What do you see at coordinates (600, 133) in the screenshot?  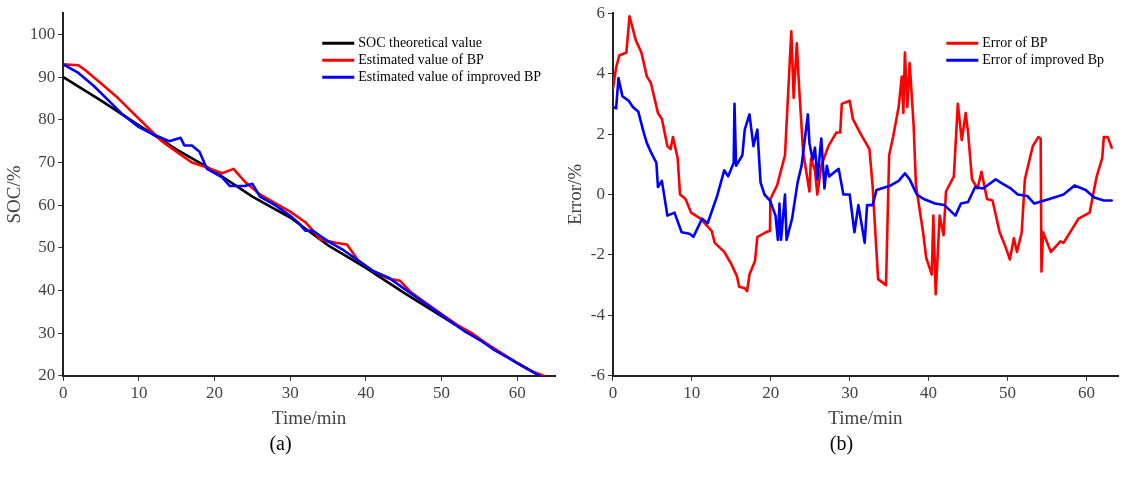 I see `y-tick-label: 2` at bounding box center [600, 133].